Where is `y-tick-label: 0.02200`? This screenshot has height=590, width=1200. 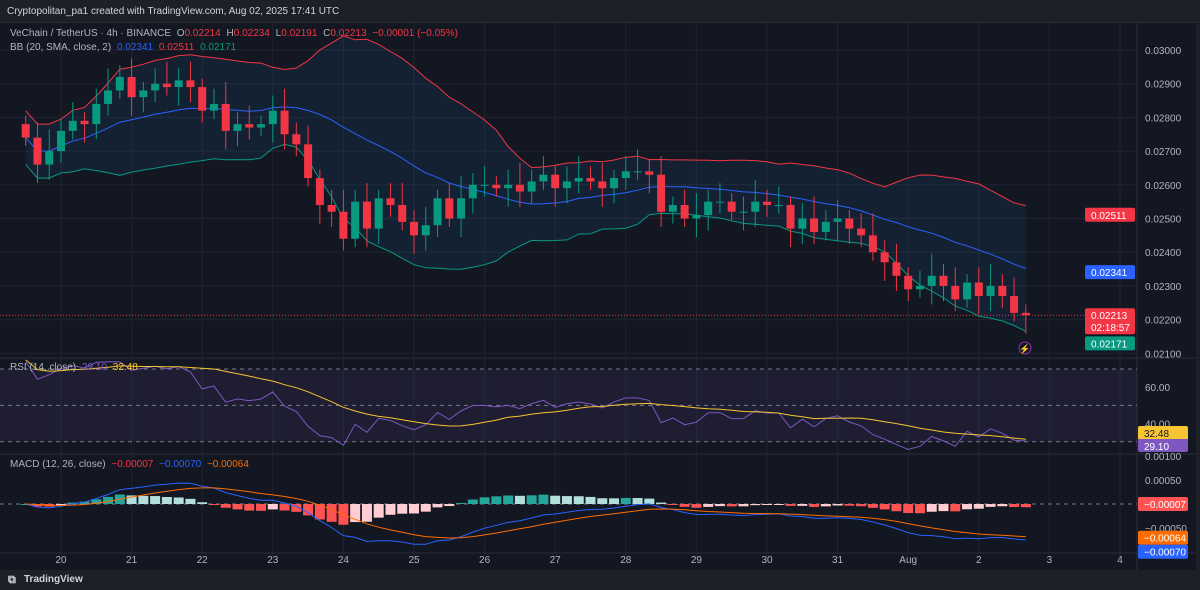
y-tick-label: 0.02200 is located at coordinates (1163, 321).